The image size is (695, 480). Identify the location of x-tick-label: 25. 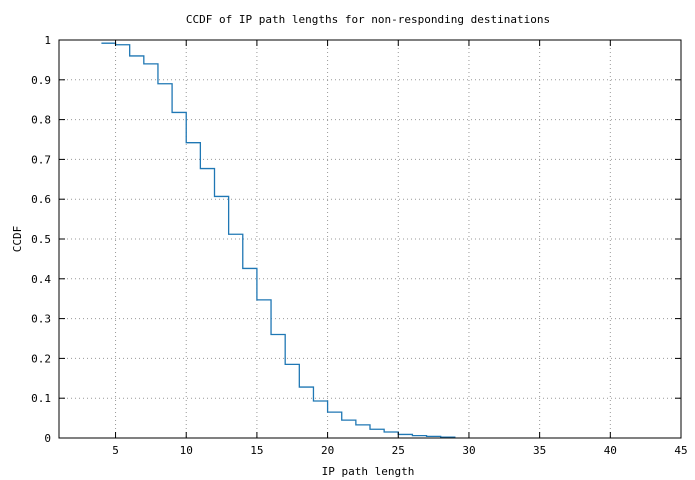
(398, 450).